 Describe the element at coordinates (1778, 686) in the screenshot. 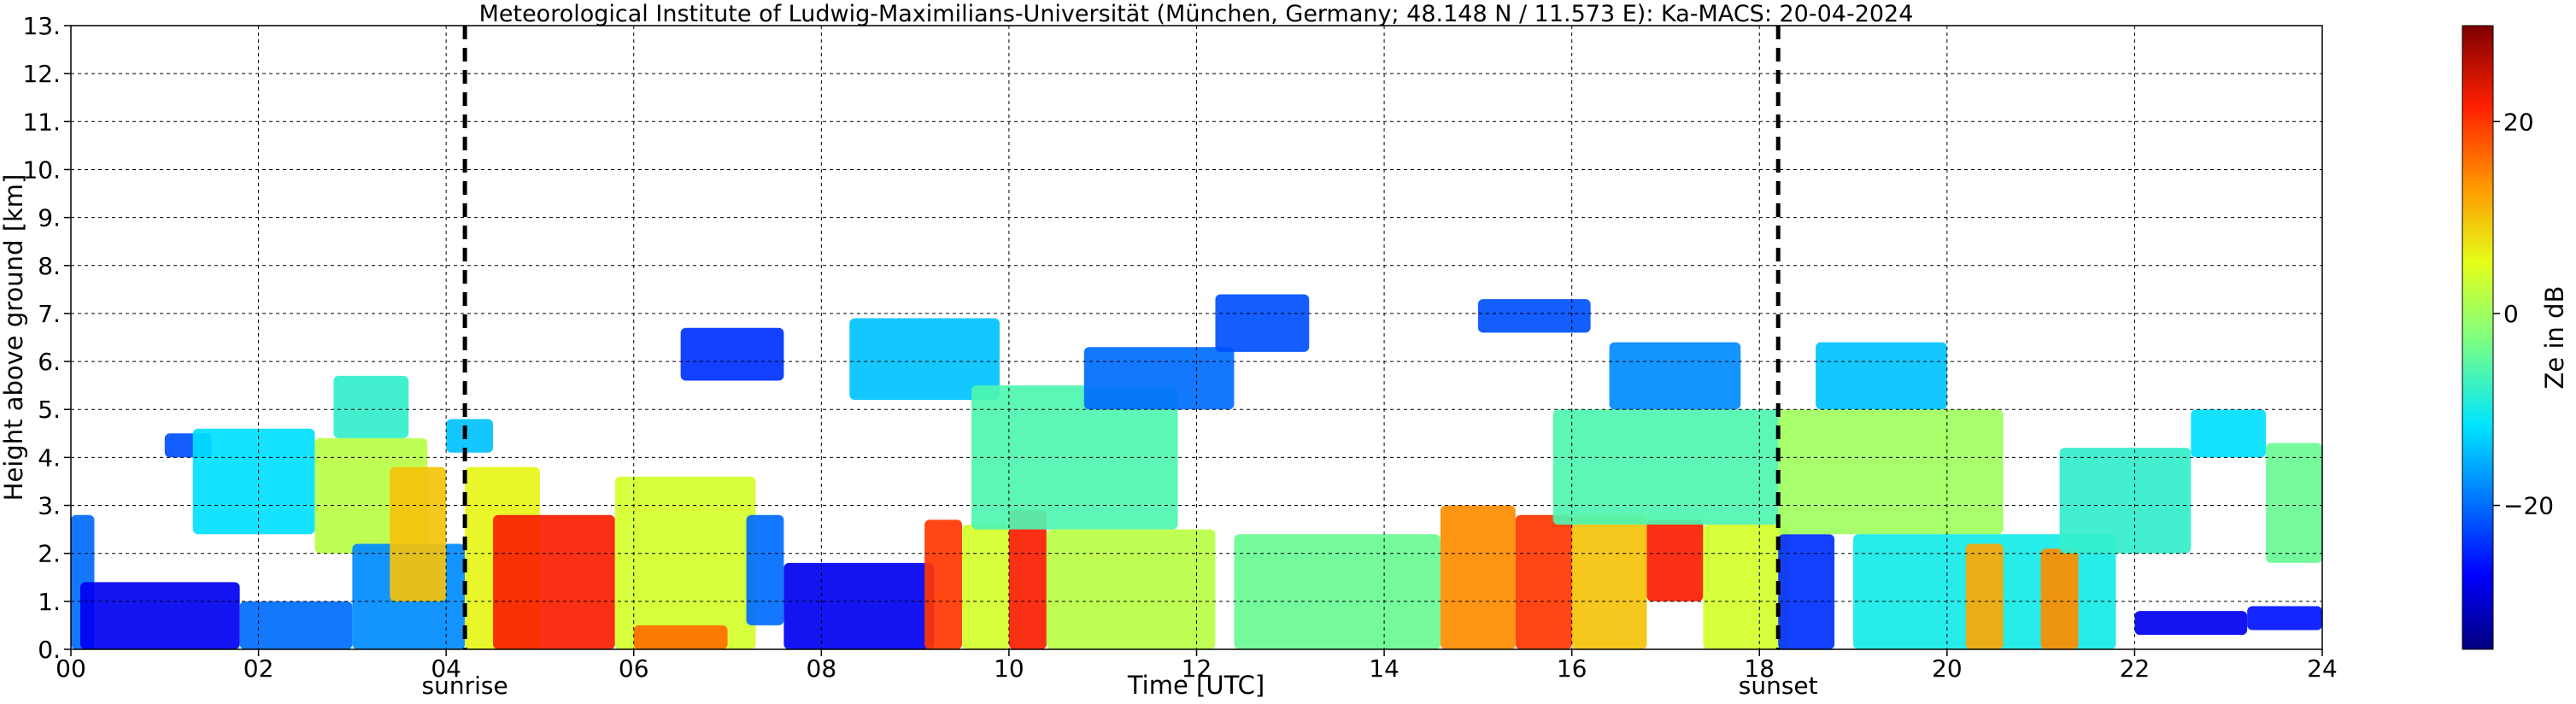

I see `sunset-label: sunset` at that location.